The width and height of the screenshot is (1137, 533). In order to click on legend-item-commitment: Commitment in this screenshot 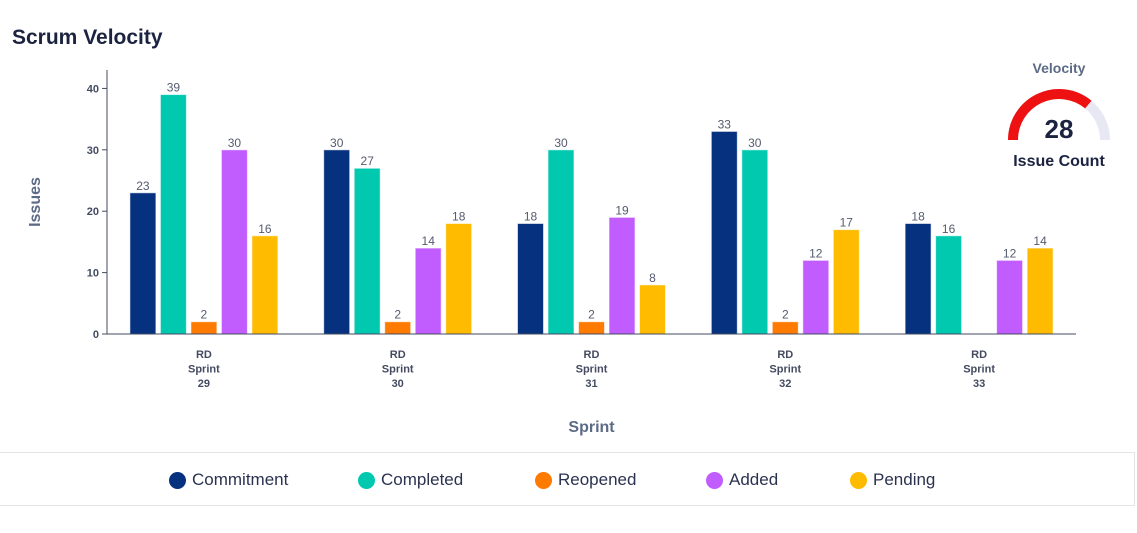, I will do `click(228, 480)`.